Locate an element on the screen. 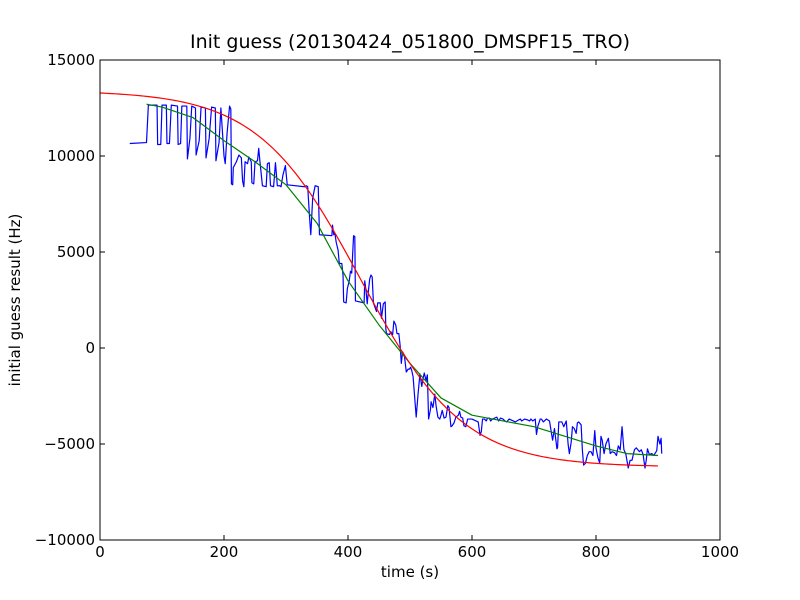  y-tick-label: 5000 is located at coordinates (76, 252).